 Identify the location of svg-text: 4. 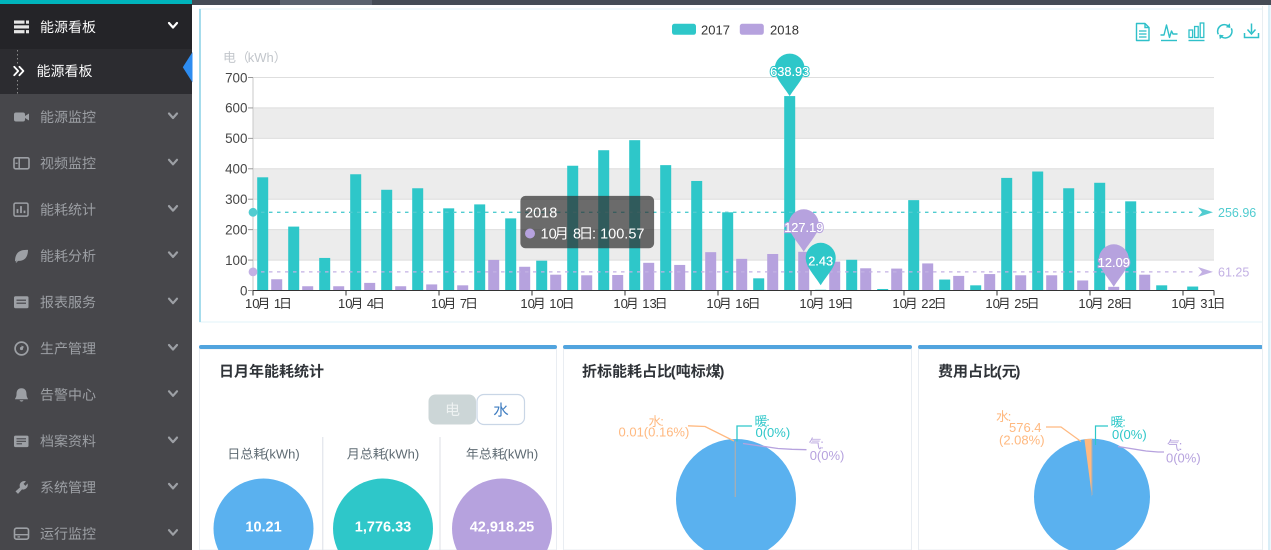
(370, 303).